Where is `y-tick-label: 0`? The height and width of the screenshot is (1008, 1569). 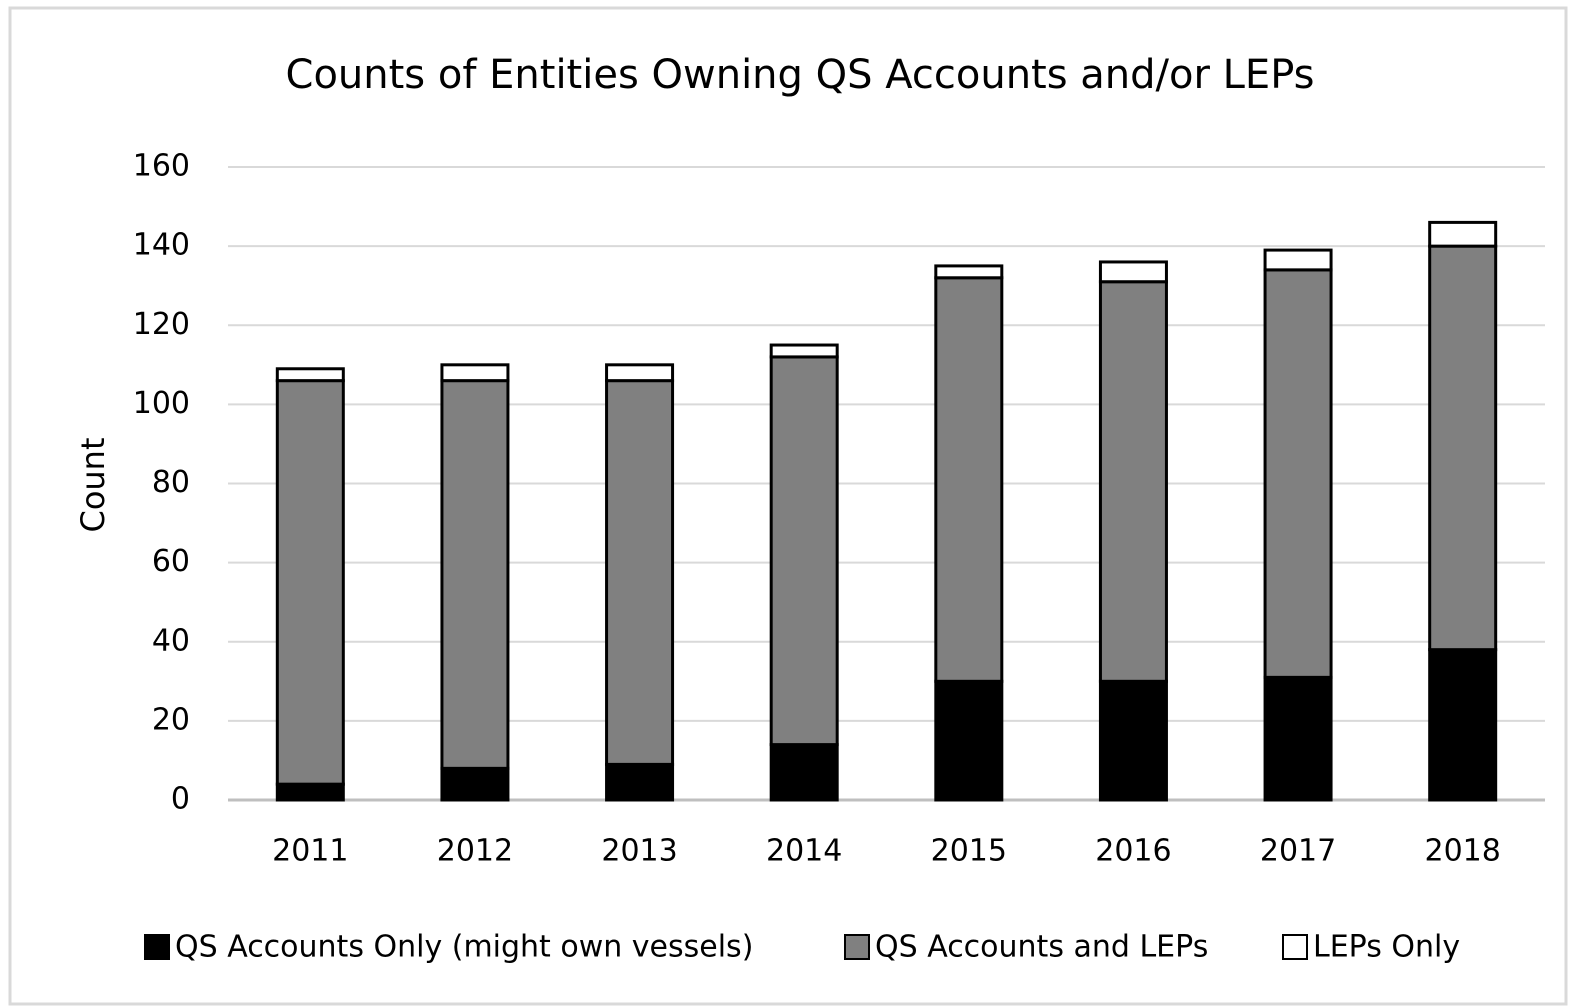
y-tick-label: 0 is located at coordinates (180, 799).